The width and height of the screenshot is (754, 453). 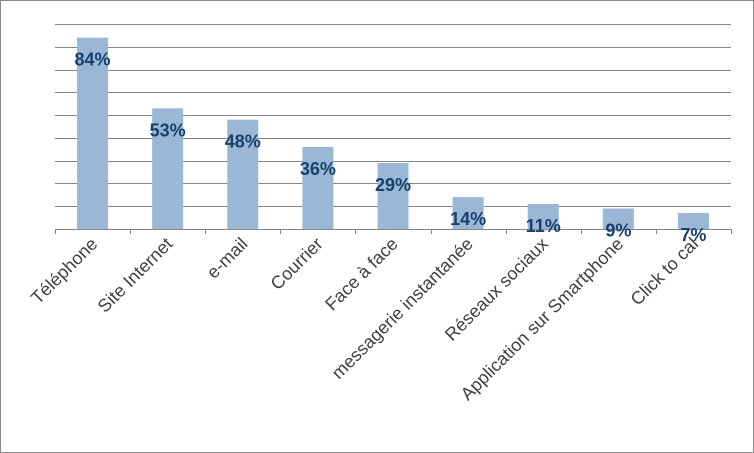 I want to click on category-label: Téléphone, so click(x=64, y=271).